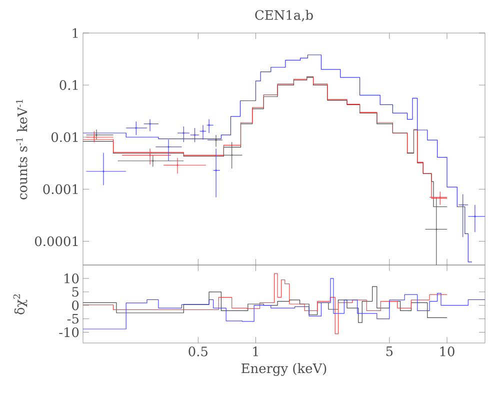 This screenshot has width=491, height=398. Describe the element at coordinates (65, 137) in the screenshot. I see `y-tick-label: 0.01` at that location.